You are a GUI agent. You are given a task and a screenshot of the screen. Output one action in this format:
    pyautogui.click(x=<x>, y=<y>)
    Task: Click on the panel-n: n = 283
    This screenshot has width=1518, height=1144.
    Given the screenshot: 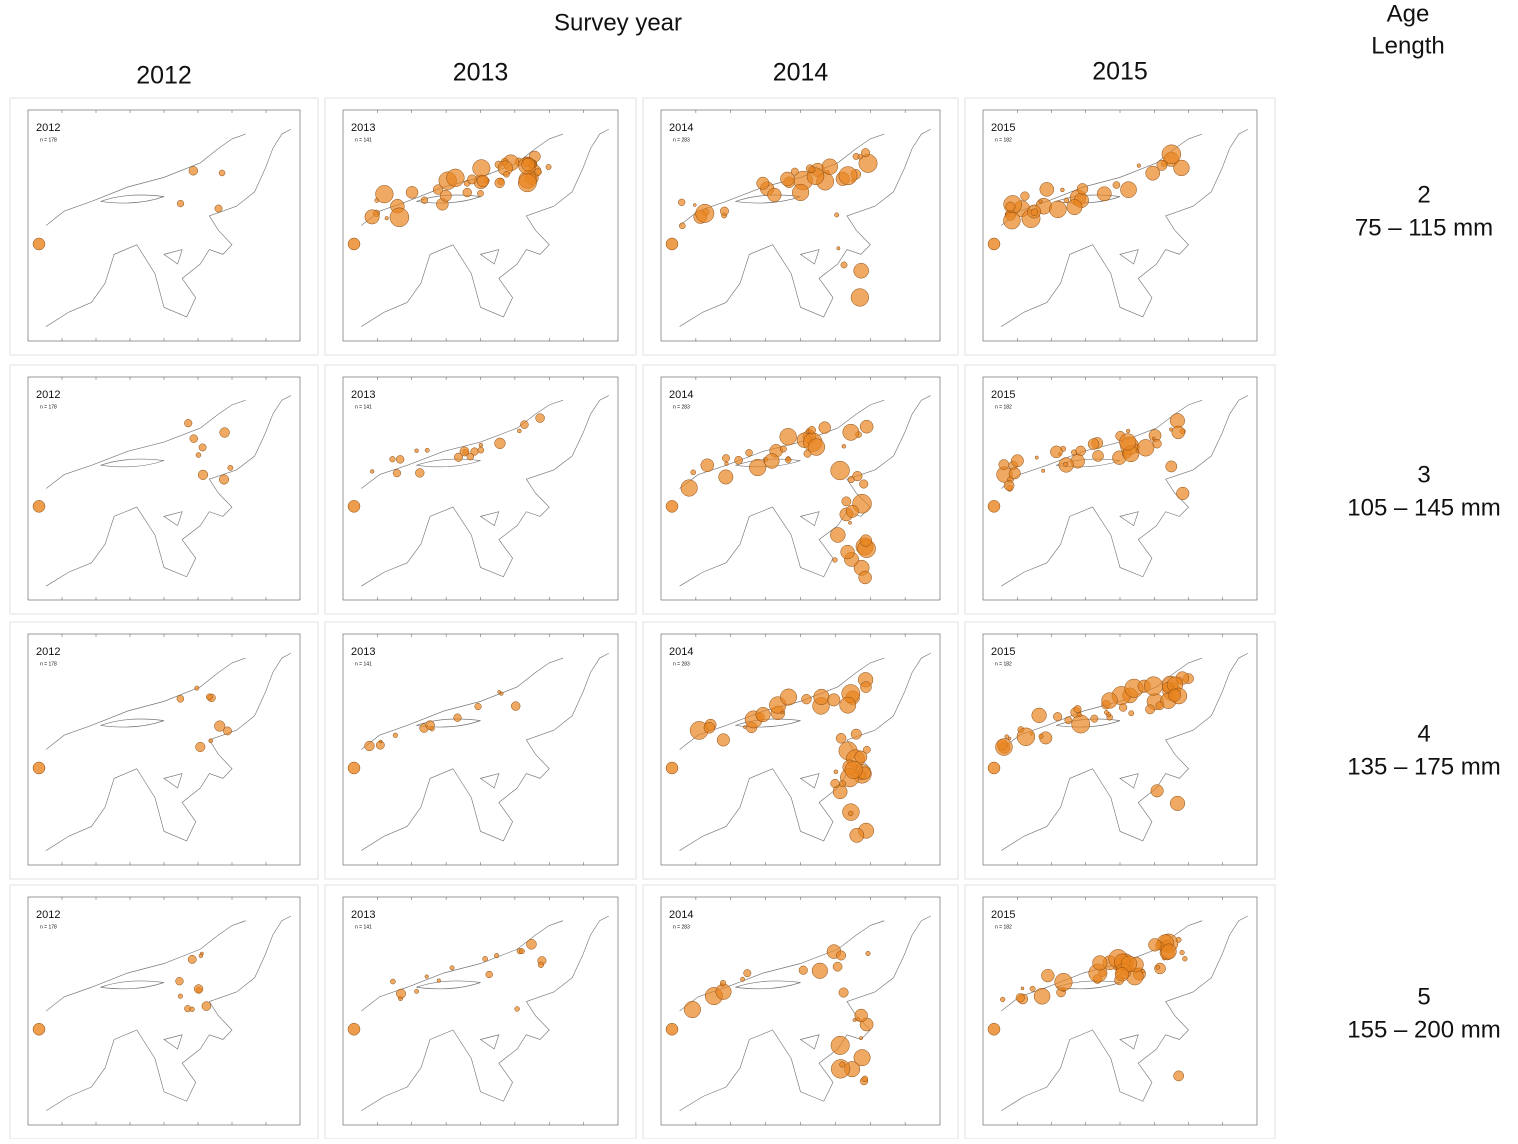 What is the action you would take?
    pyautogui.click(x=681, y=664)
    